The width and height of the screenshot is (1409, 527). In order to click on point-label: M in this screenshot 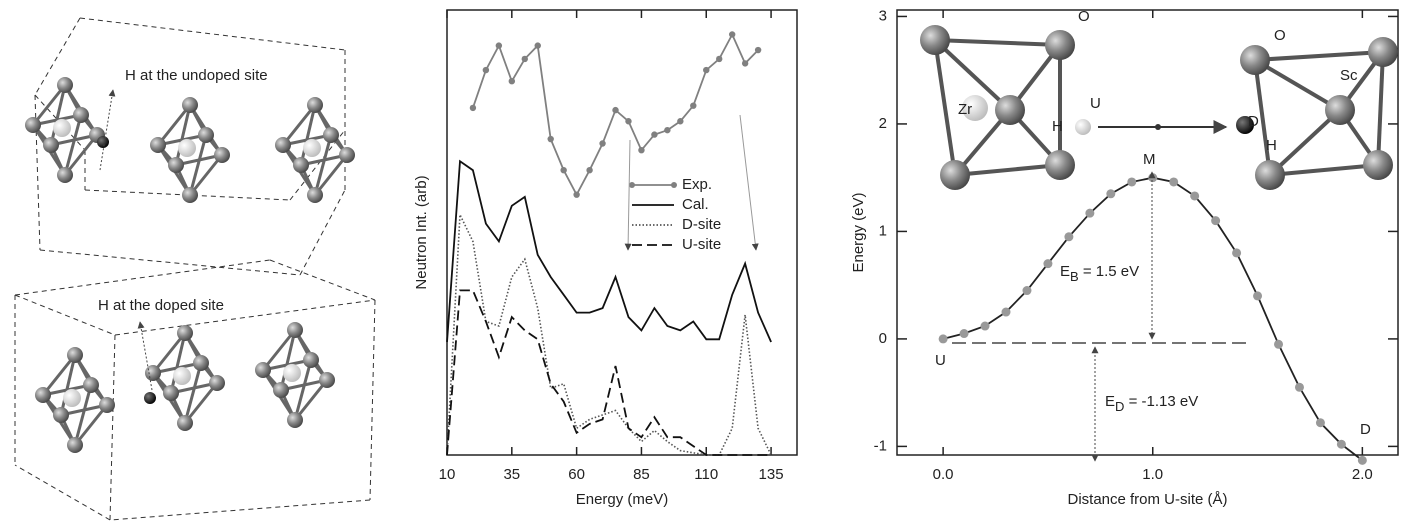, I will do `click(1149, 159)`.